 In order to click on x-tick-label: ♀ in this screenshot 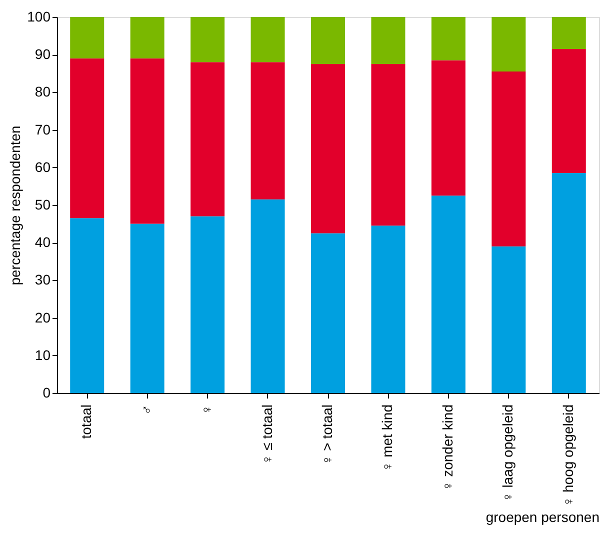, I will do `click(206, 409)`.